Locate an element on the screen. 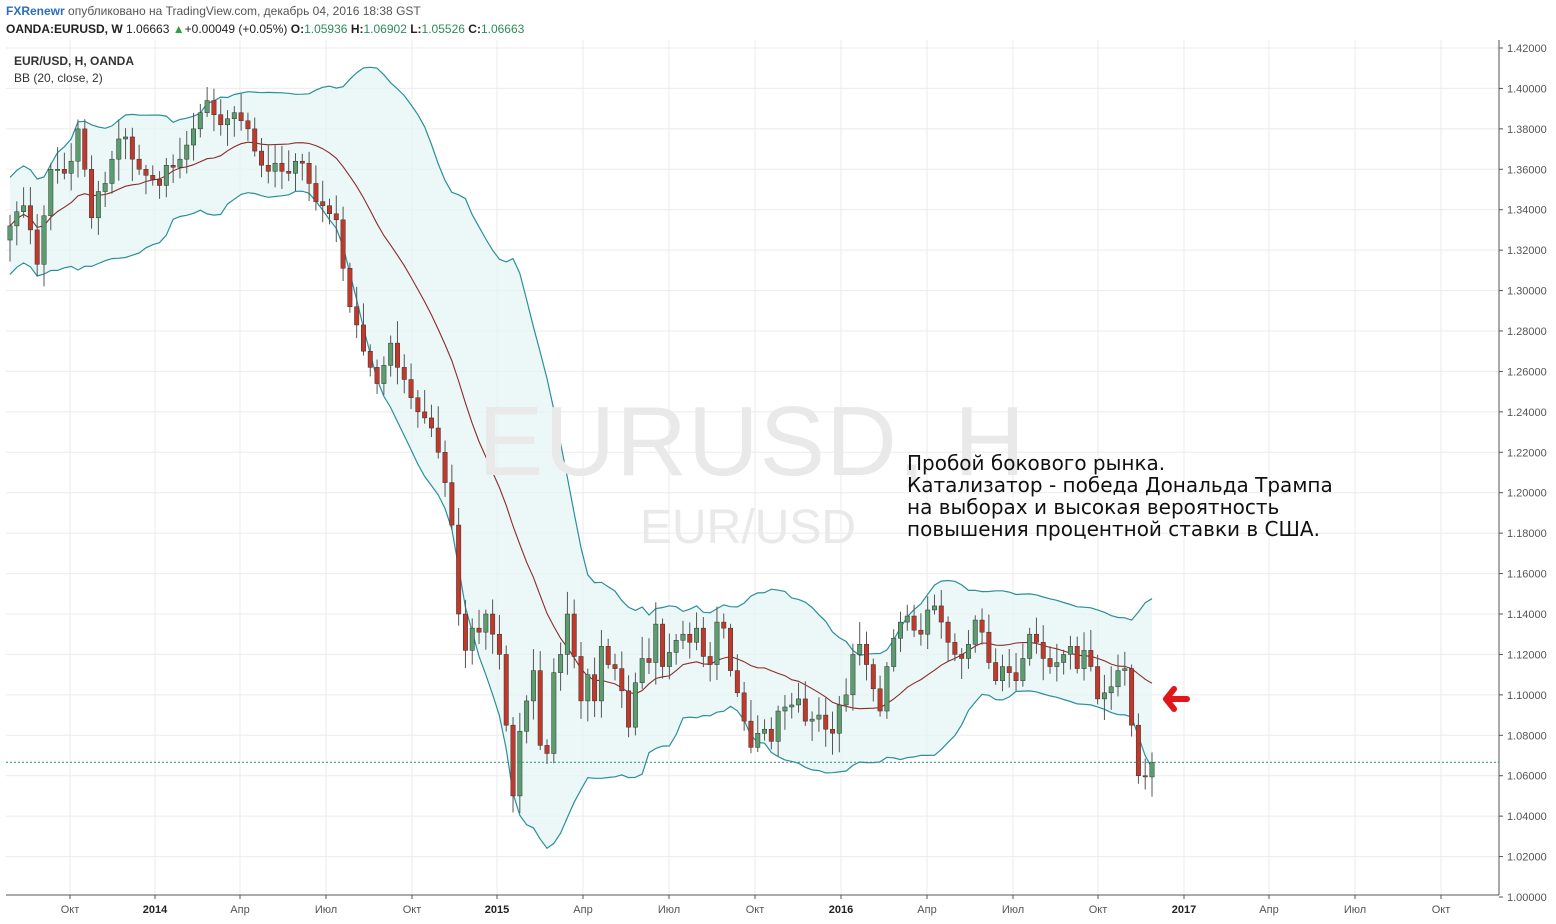 This screenshot has width=1556, height=924. x-tick-label: 2017 is located at coordinates (1184, 910).